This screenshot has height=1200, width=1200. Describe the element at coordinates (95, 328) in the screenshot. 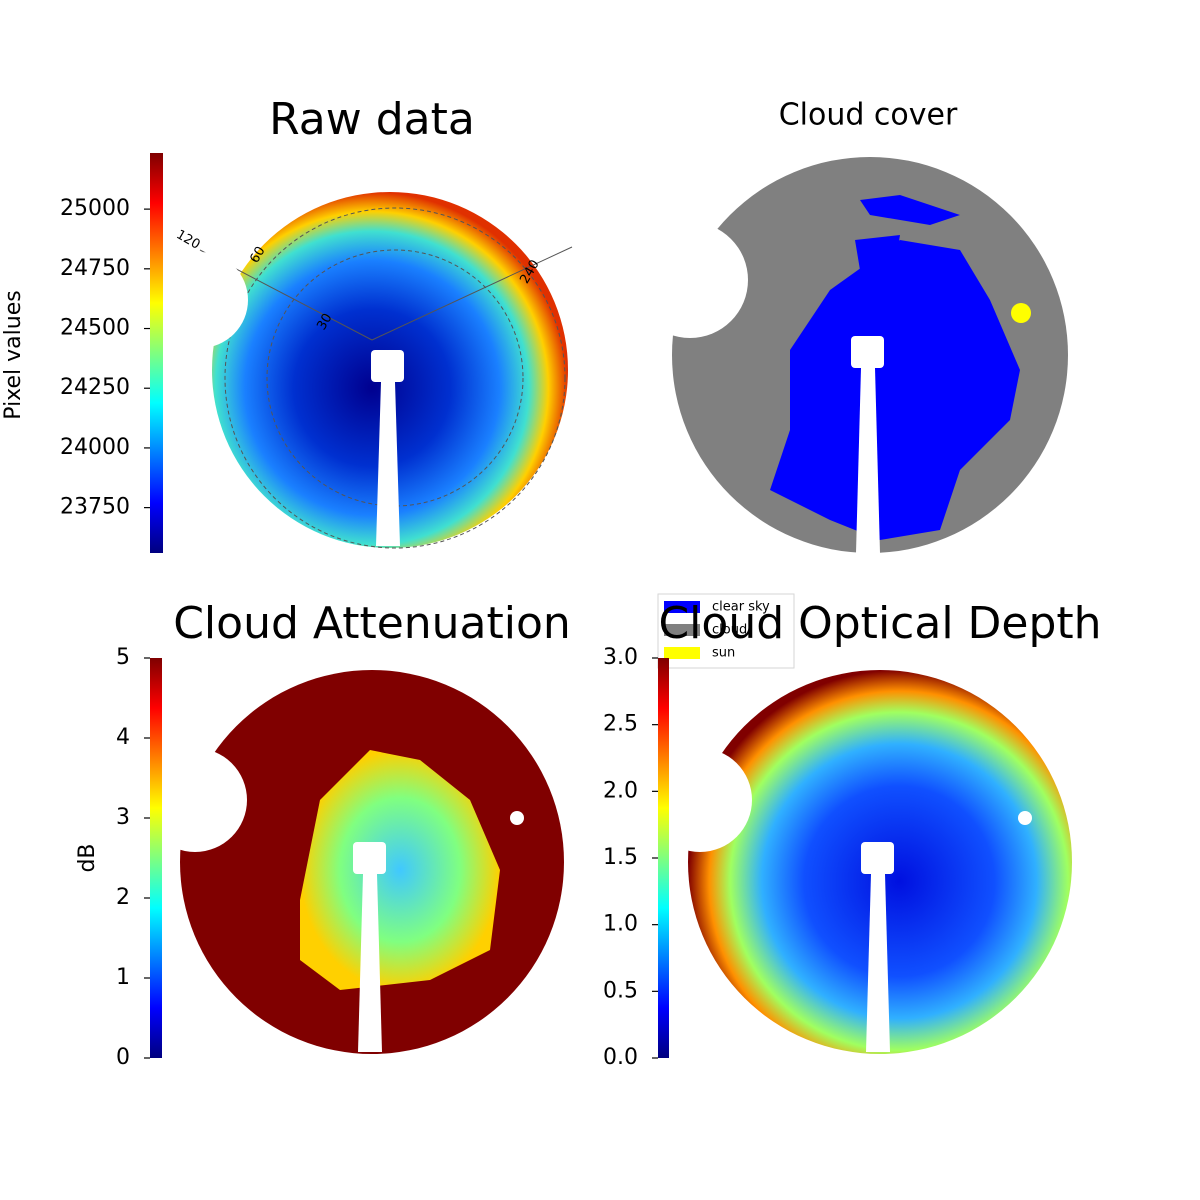

I see `colorbar-tick-label: 24500` at that location.